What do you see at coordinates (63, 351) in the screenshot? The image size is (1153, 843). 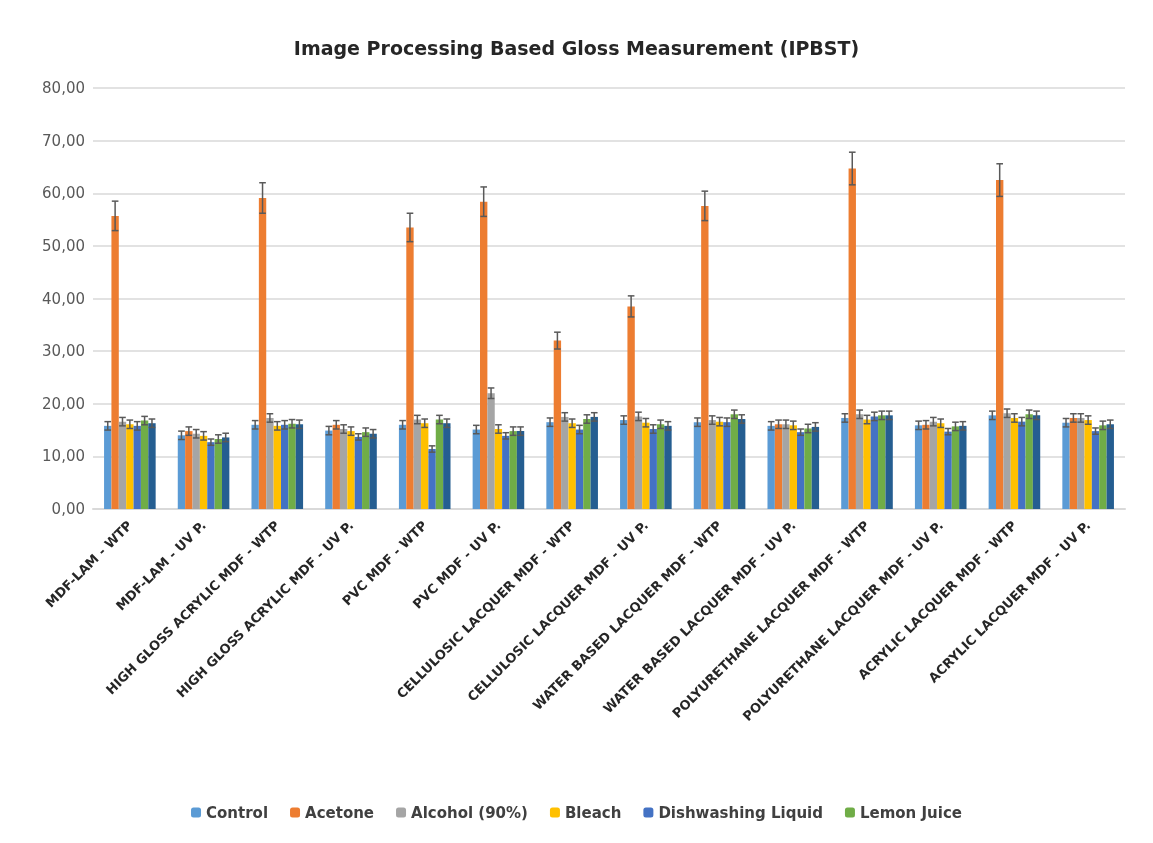 I see `y-tick-label: 30,00` at bounding box center [63, 351].